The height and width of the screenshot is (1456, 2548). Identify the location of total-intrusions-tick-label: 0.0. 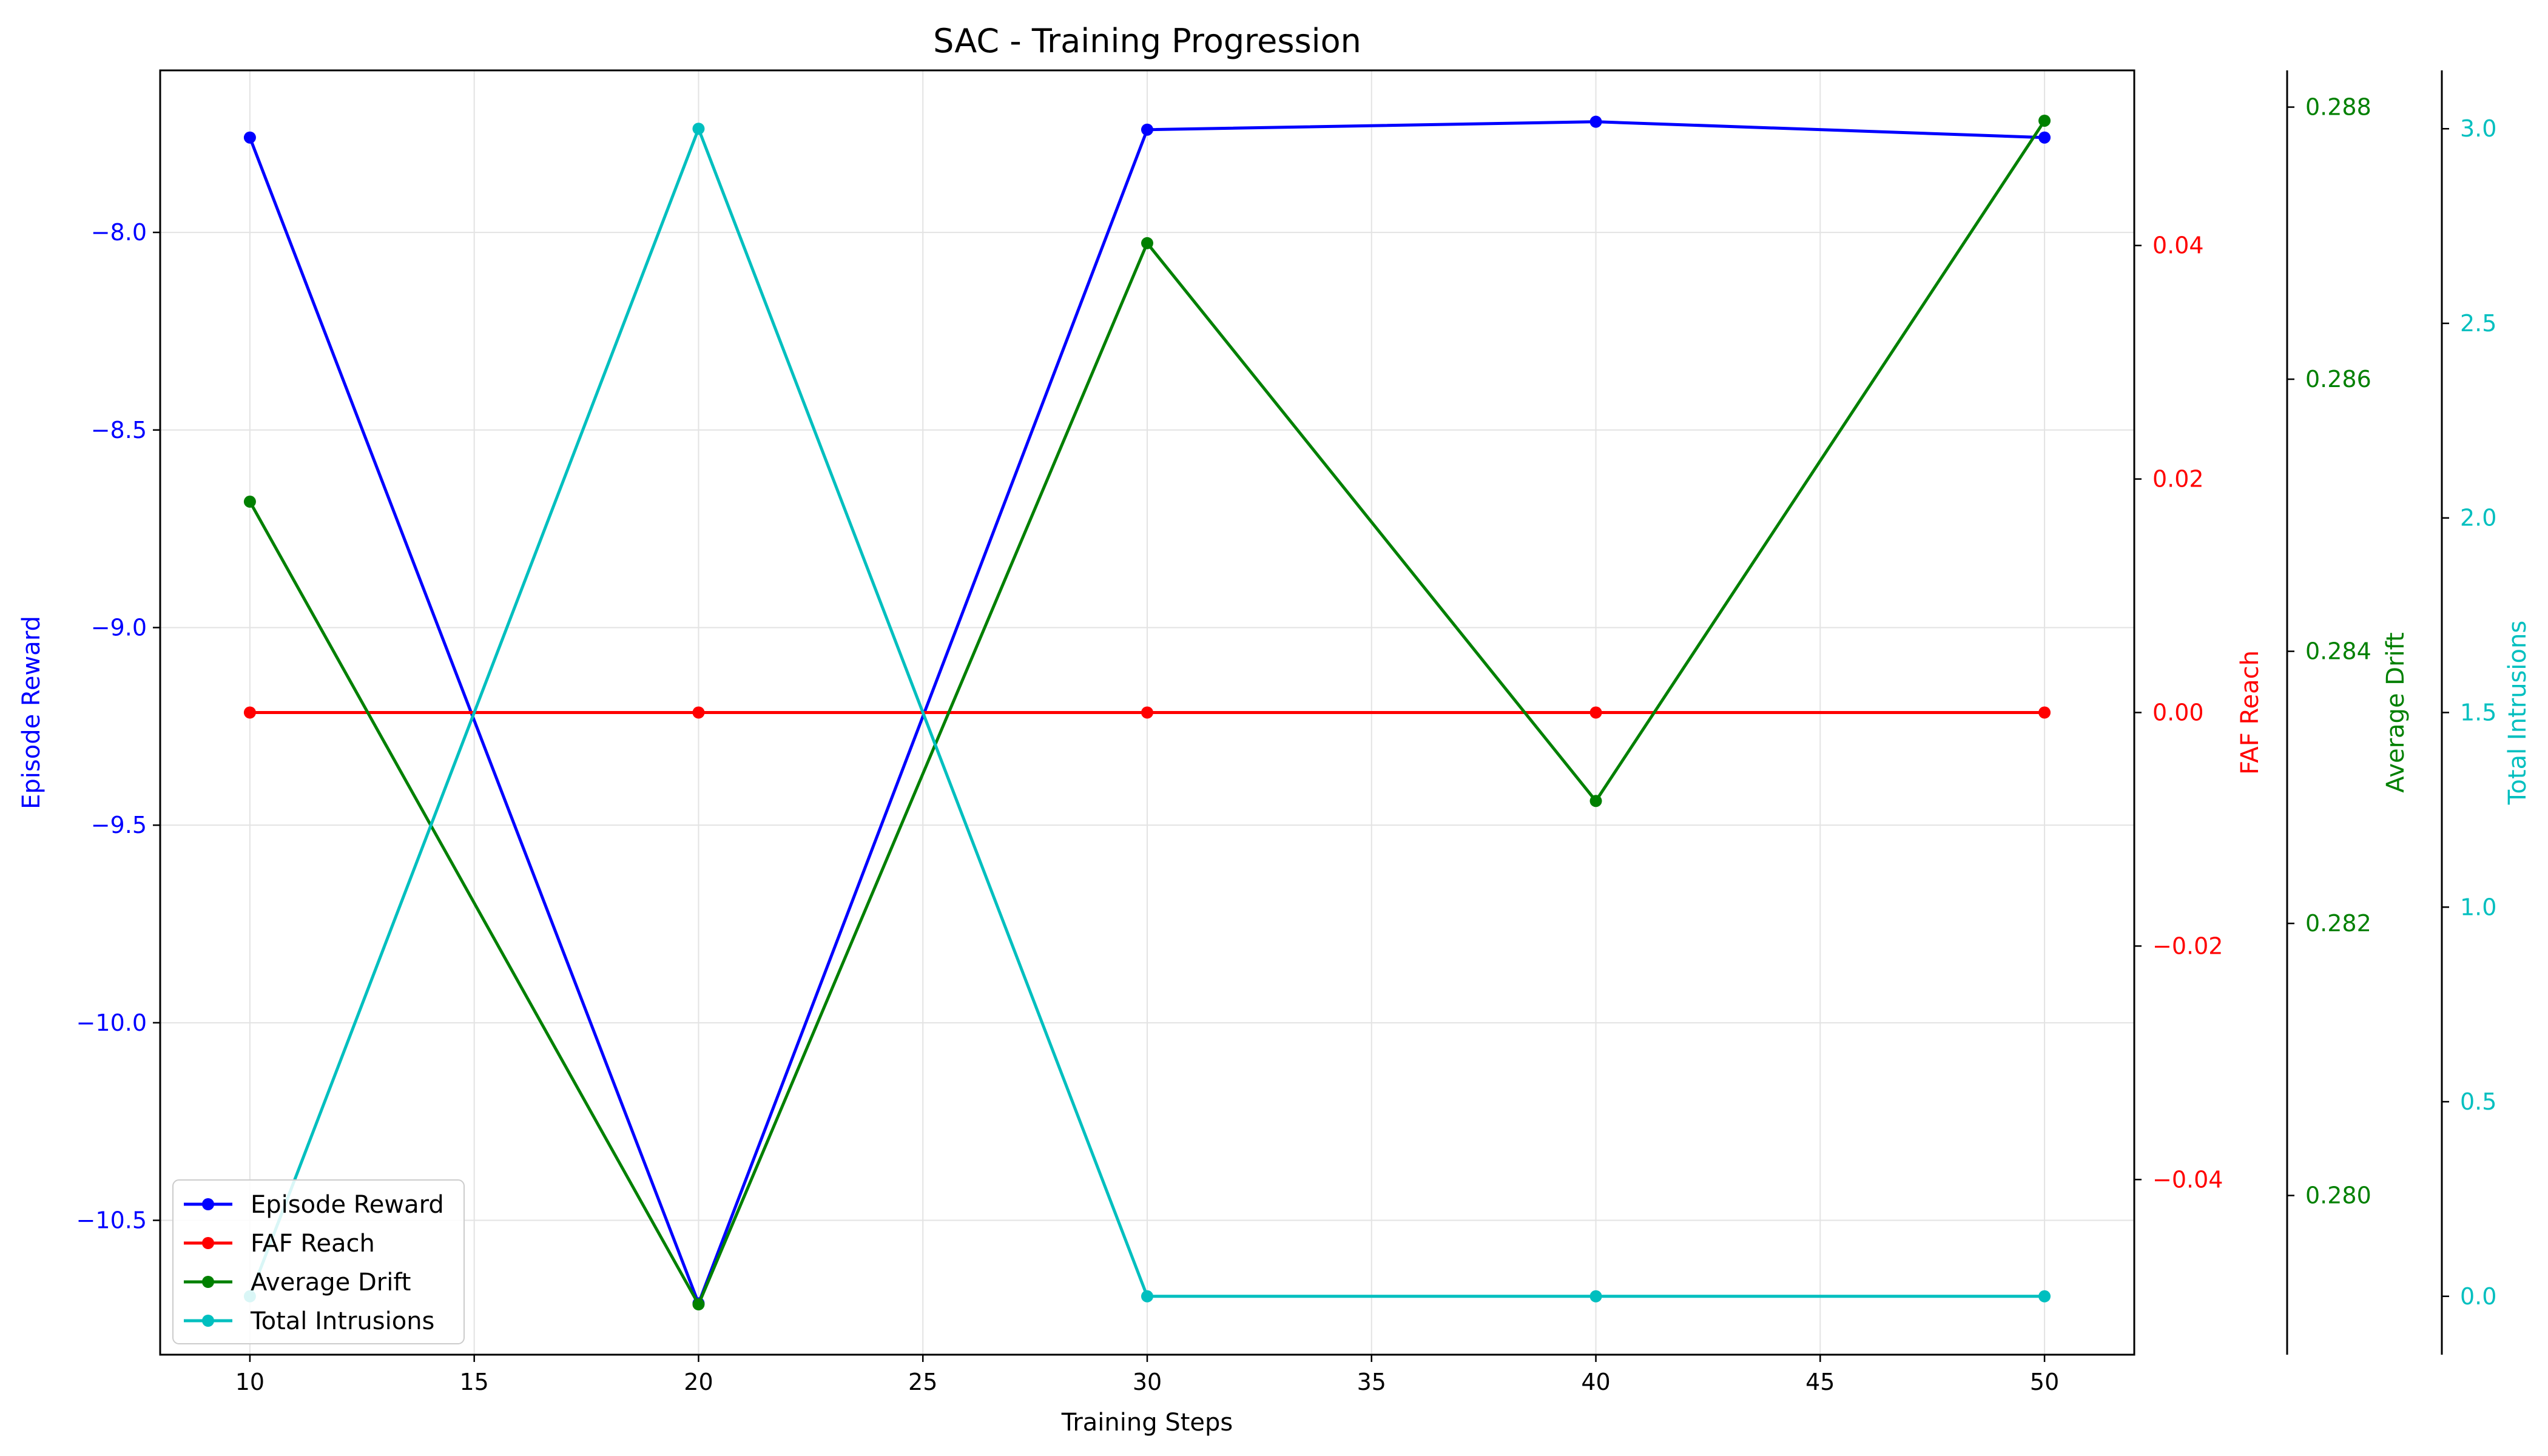
(2478, 1296).